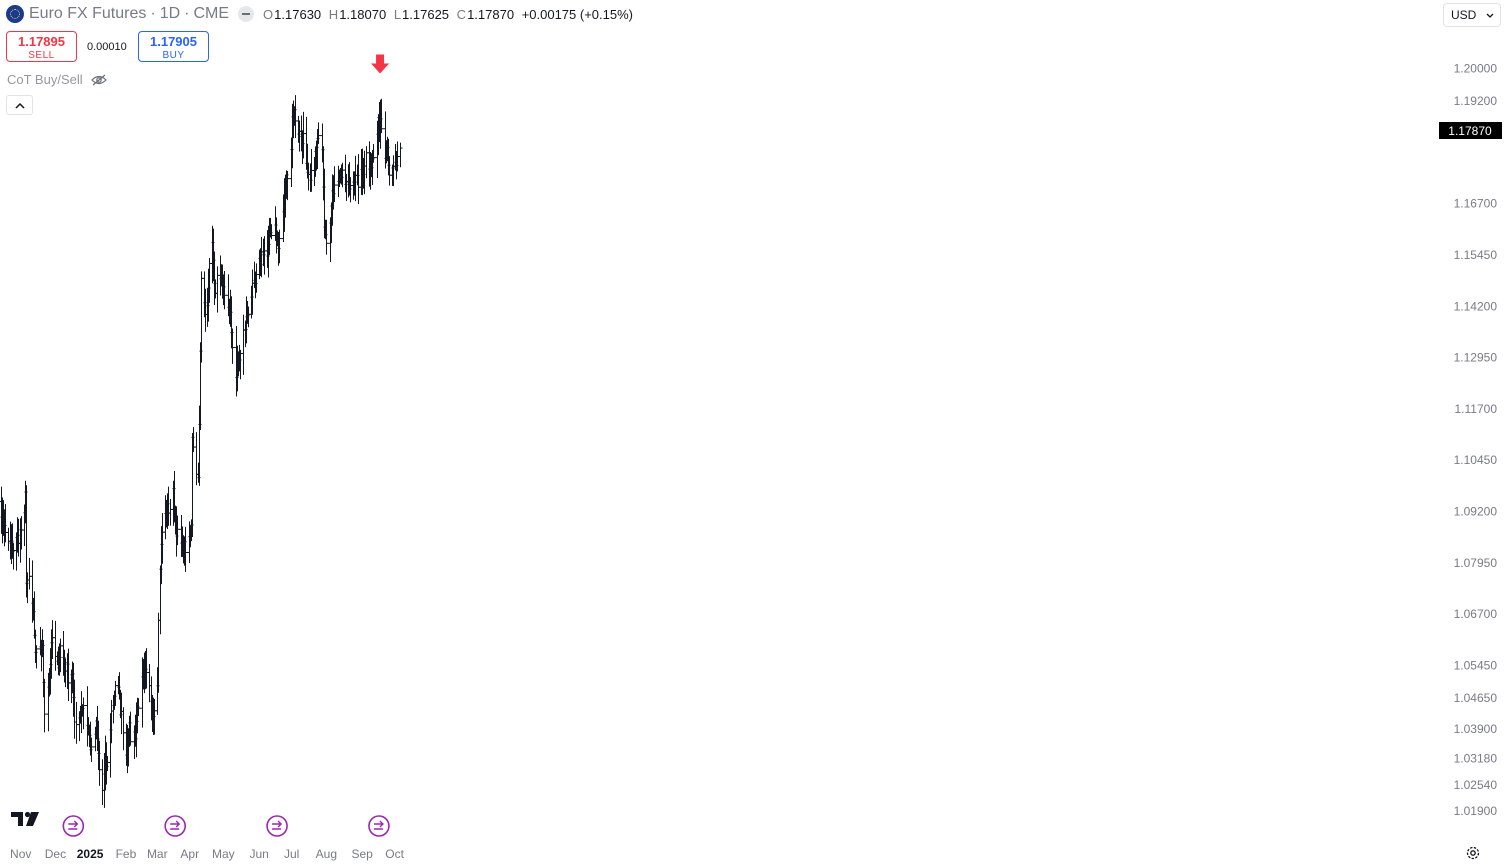  What do you see at coordinates (363, 14) in the screenshot?
I see `high-value: 1.18070` at bounding box center [363, 14].